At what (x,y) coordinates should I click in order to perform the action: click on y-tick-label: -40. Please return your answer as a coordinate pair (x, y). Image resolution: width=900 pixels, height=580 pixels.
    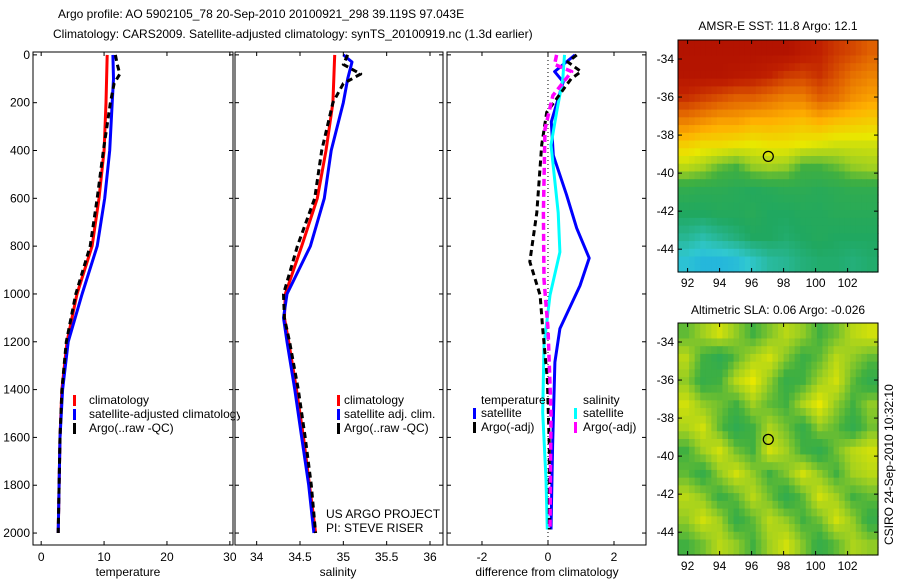
    Looking at the image, I should click on (666, 456).